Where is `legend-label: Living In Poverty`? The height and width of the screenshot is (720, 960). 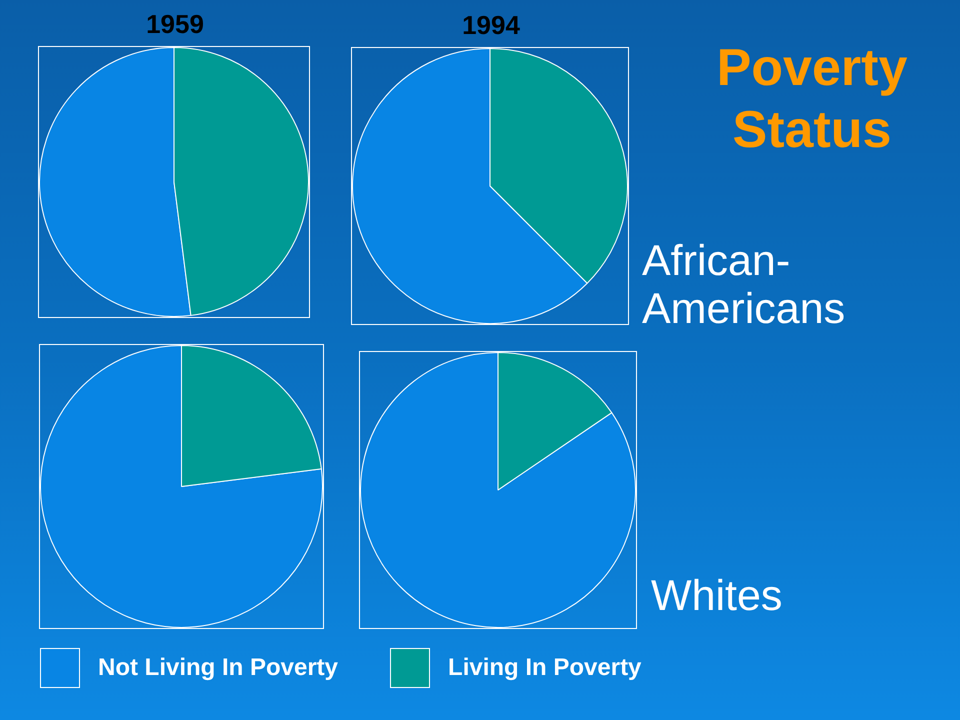 legend-label: Living In Poverty is located at coordinates (545, 668).